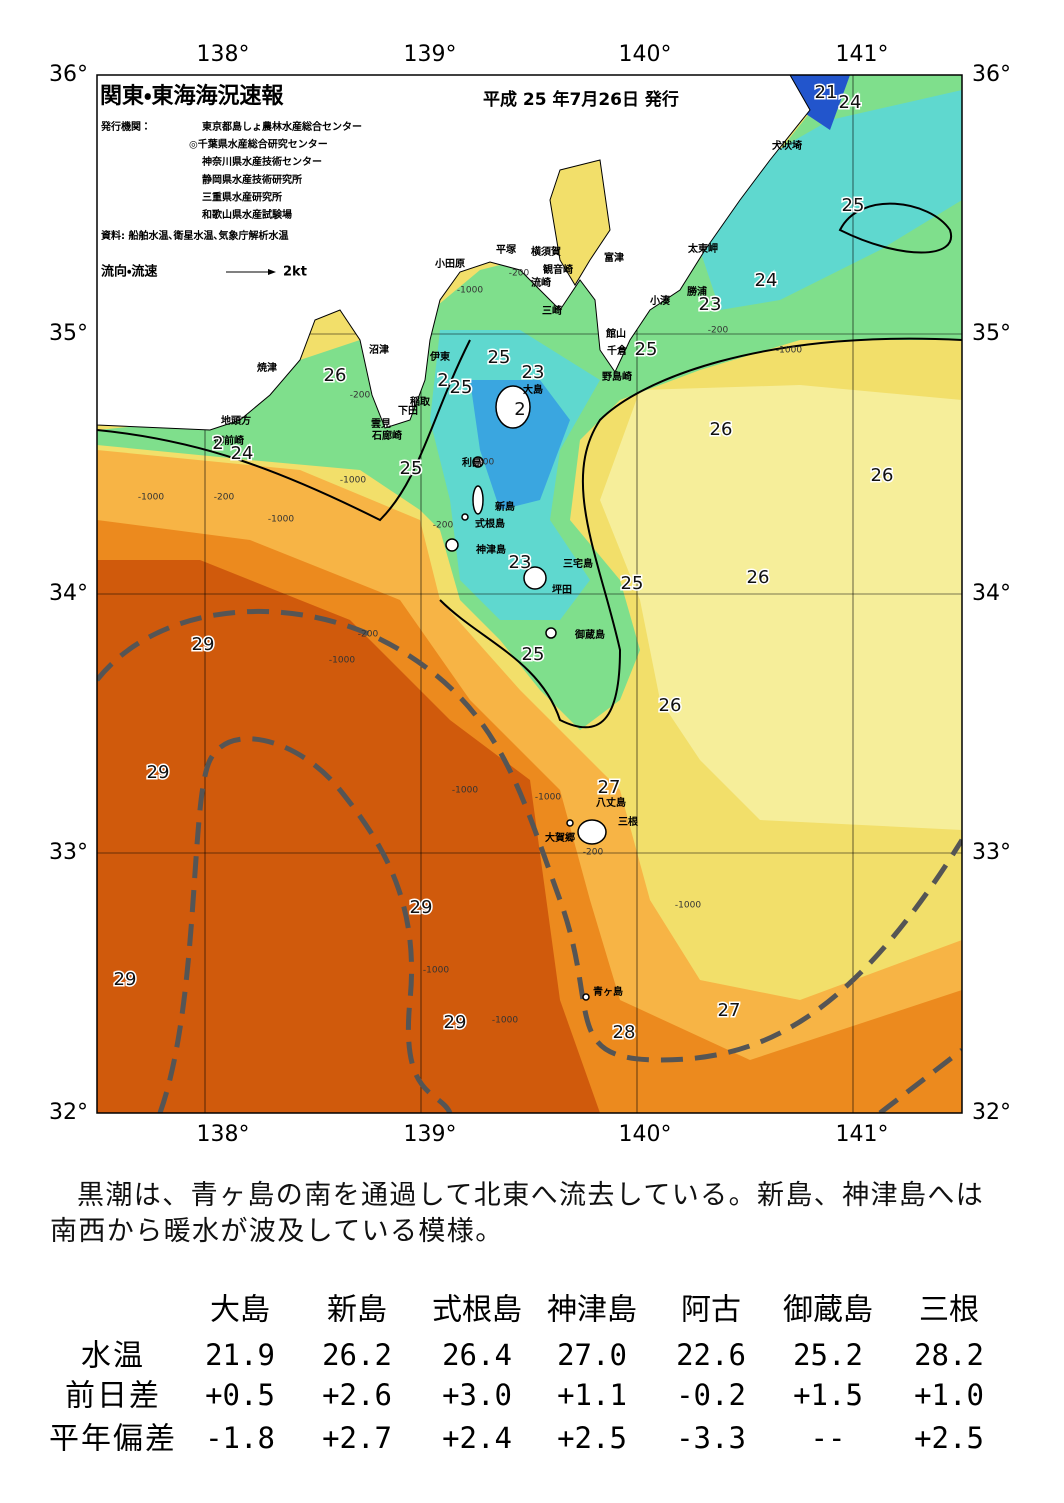  I want to click on map-title: 関東・東海海況速報, so click(192, 96).